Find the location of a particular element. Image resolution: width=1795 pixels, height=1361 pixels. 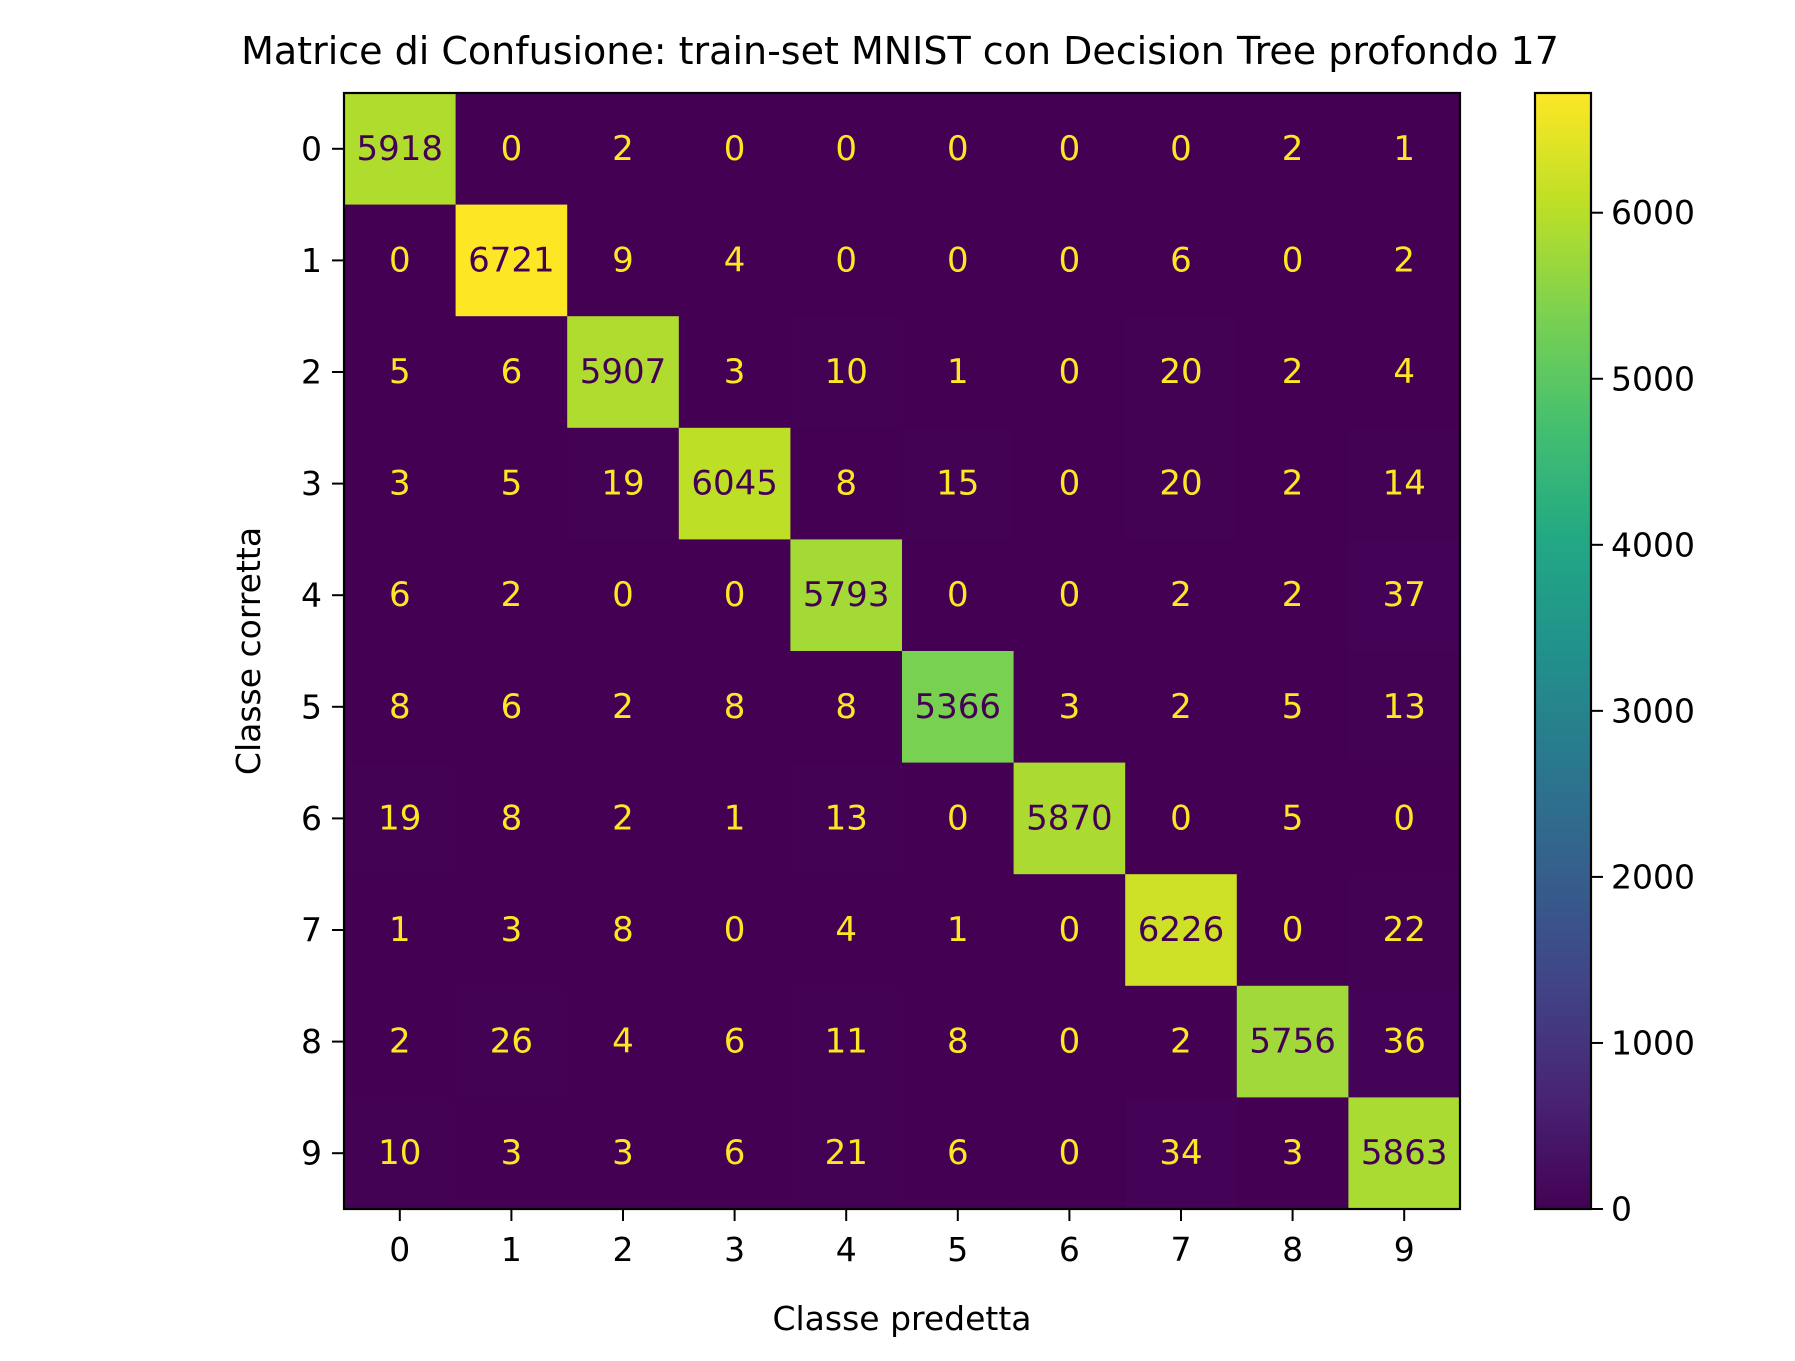

cell-value-label: 5863 is located at coordinates (1404, 1153).